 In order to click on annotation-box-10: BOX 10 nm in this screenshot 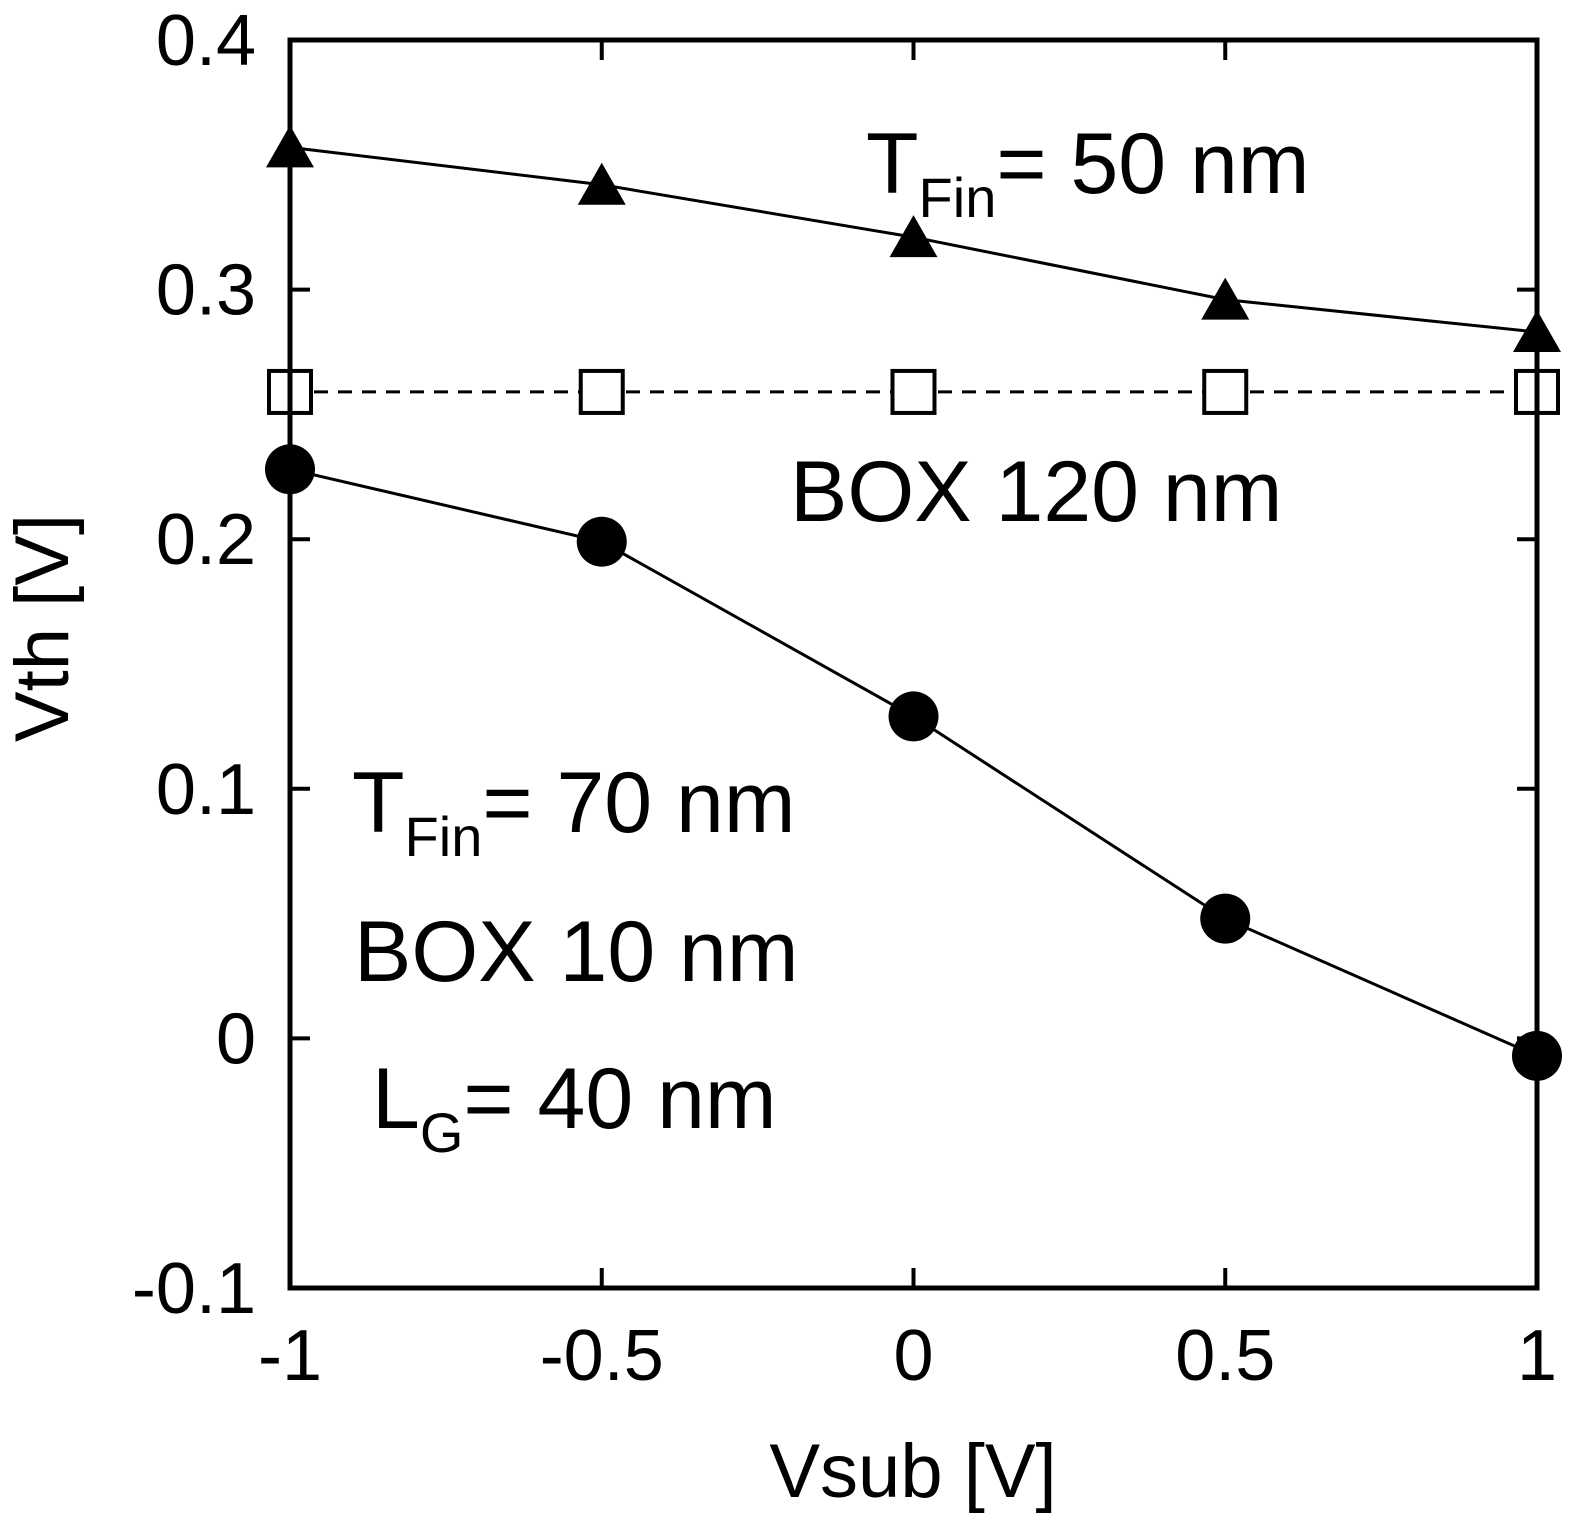, I will do `click(576, 952)`.